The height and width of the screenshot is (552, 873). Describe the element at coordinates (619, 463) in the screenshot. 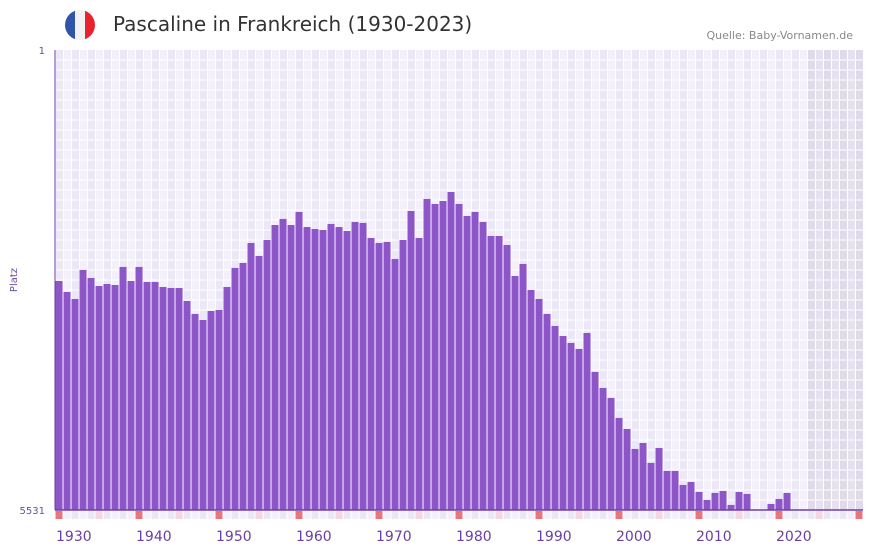

I see `bar-2000` at that location.